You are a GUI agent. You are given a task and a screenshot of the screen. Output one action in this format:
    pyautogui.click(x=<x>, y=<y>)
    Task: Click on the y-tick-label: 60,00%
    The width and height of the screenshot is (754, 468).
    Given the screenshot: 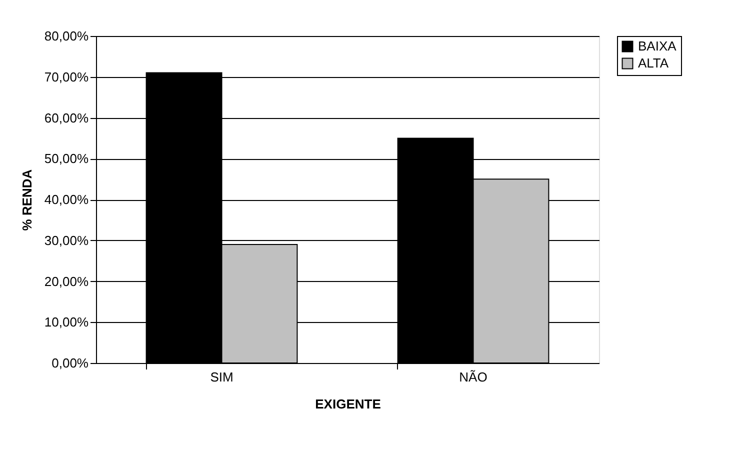 What is the action you would take?
    pyautogui.click(x=66, y=118)
    